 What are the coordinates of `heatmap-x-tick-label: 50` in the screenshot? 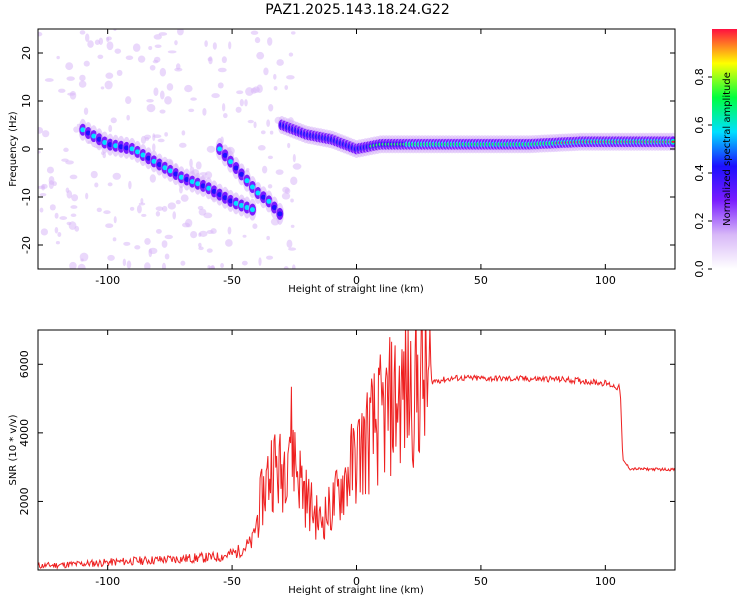 It's located at (481, 280).